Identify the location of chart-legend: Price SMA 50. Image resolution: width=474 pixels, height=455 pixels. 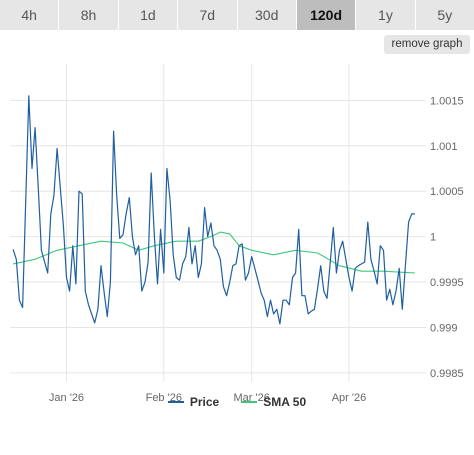
(237, 402).